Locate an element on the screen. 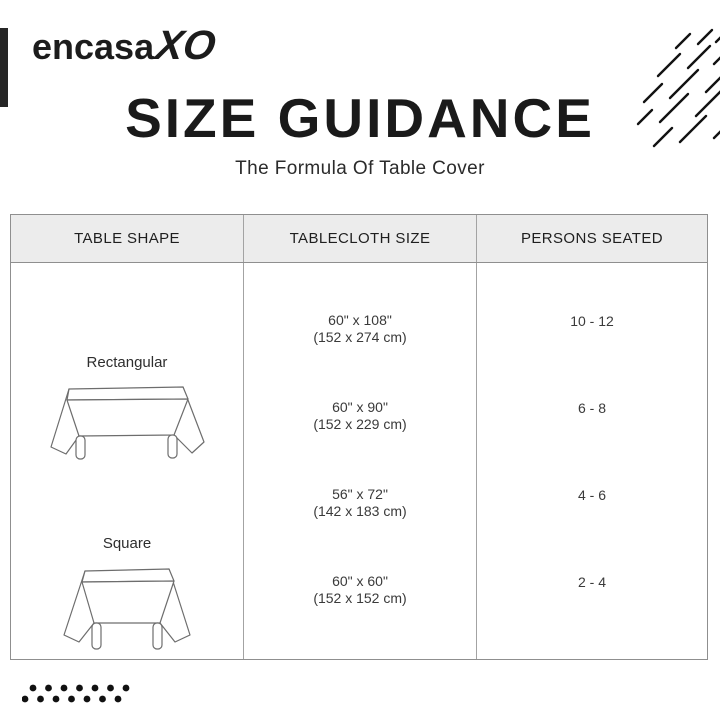 Image resolution: width=720 pixels, height=720 pixels. page-title: SIZE GUIDANCE is located at coordinates (360, 118).